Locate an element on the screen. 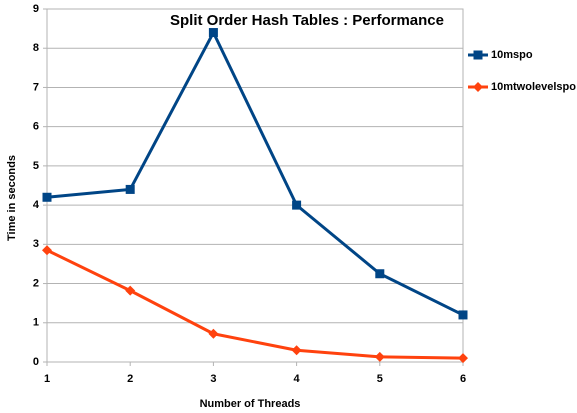 This screenshot has width=577, height=413. y-tick-label: 8 is located at coordinates (36, 48).